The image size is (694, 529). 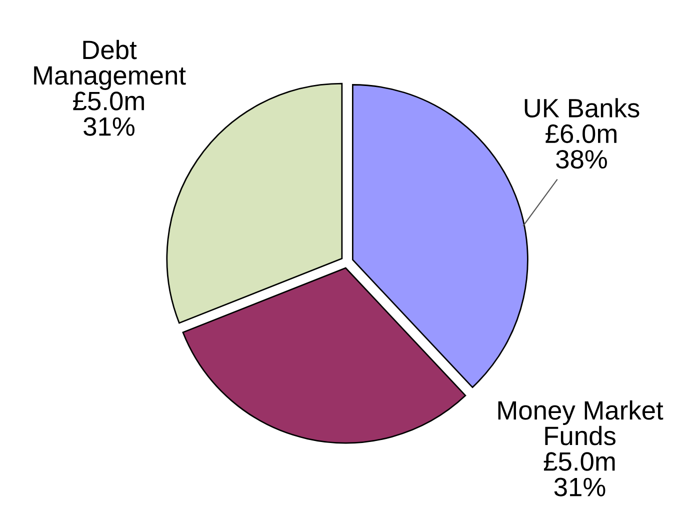 I want to click on data-label: £6.0m 38%, so click(x=581, y=146).